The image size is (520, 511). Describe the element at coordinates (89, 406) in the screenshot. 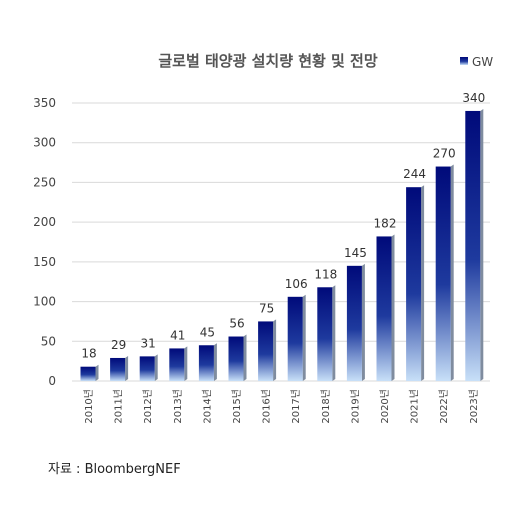

I see `x-tick-label: 2010년` at that location.